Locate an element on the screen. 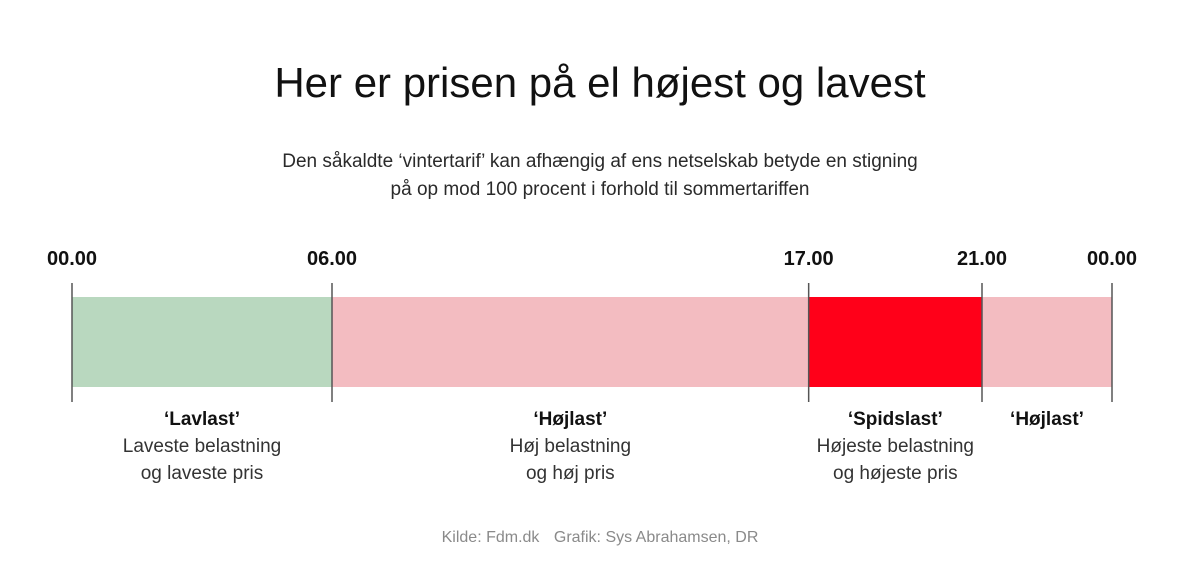 This screenshot has width=1200, height=581. segment-name-0: ‘Lavlast’ is located at coordinates (202, 419).